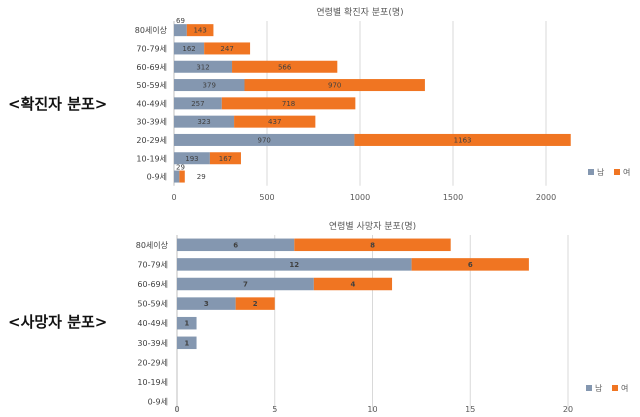 This screenshot has width=640, height=417. Describe the element at coordinates (157, 177) in the screenshot. I see `cases-category-label: 0-9세` at that location.